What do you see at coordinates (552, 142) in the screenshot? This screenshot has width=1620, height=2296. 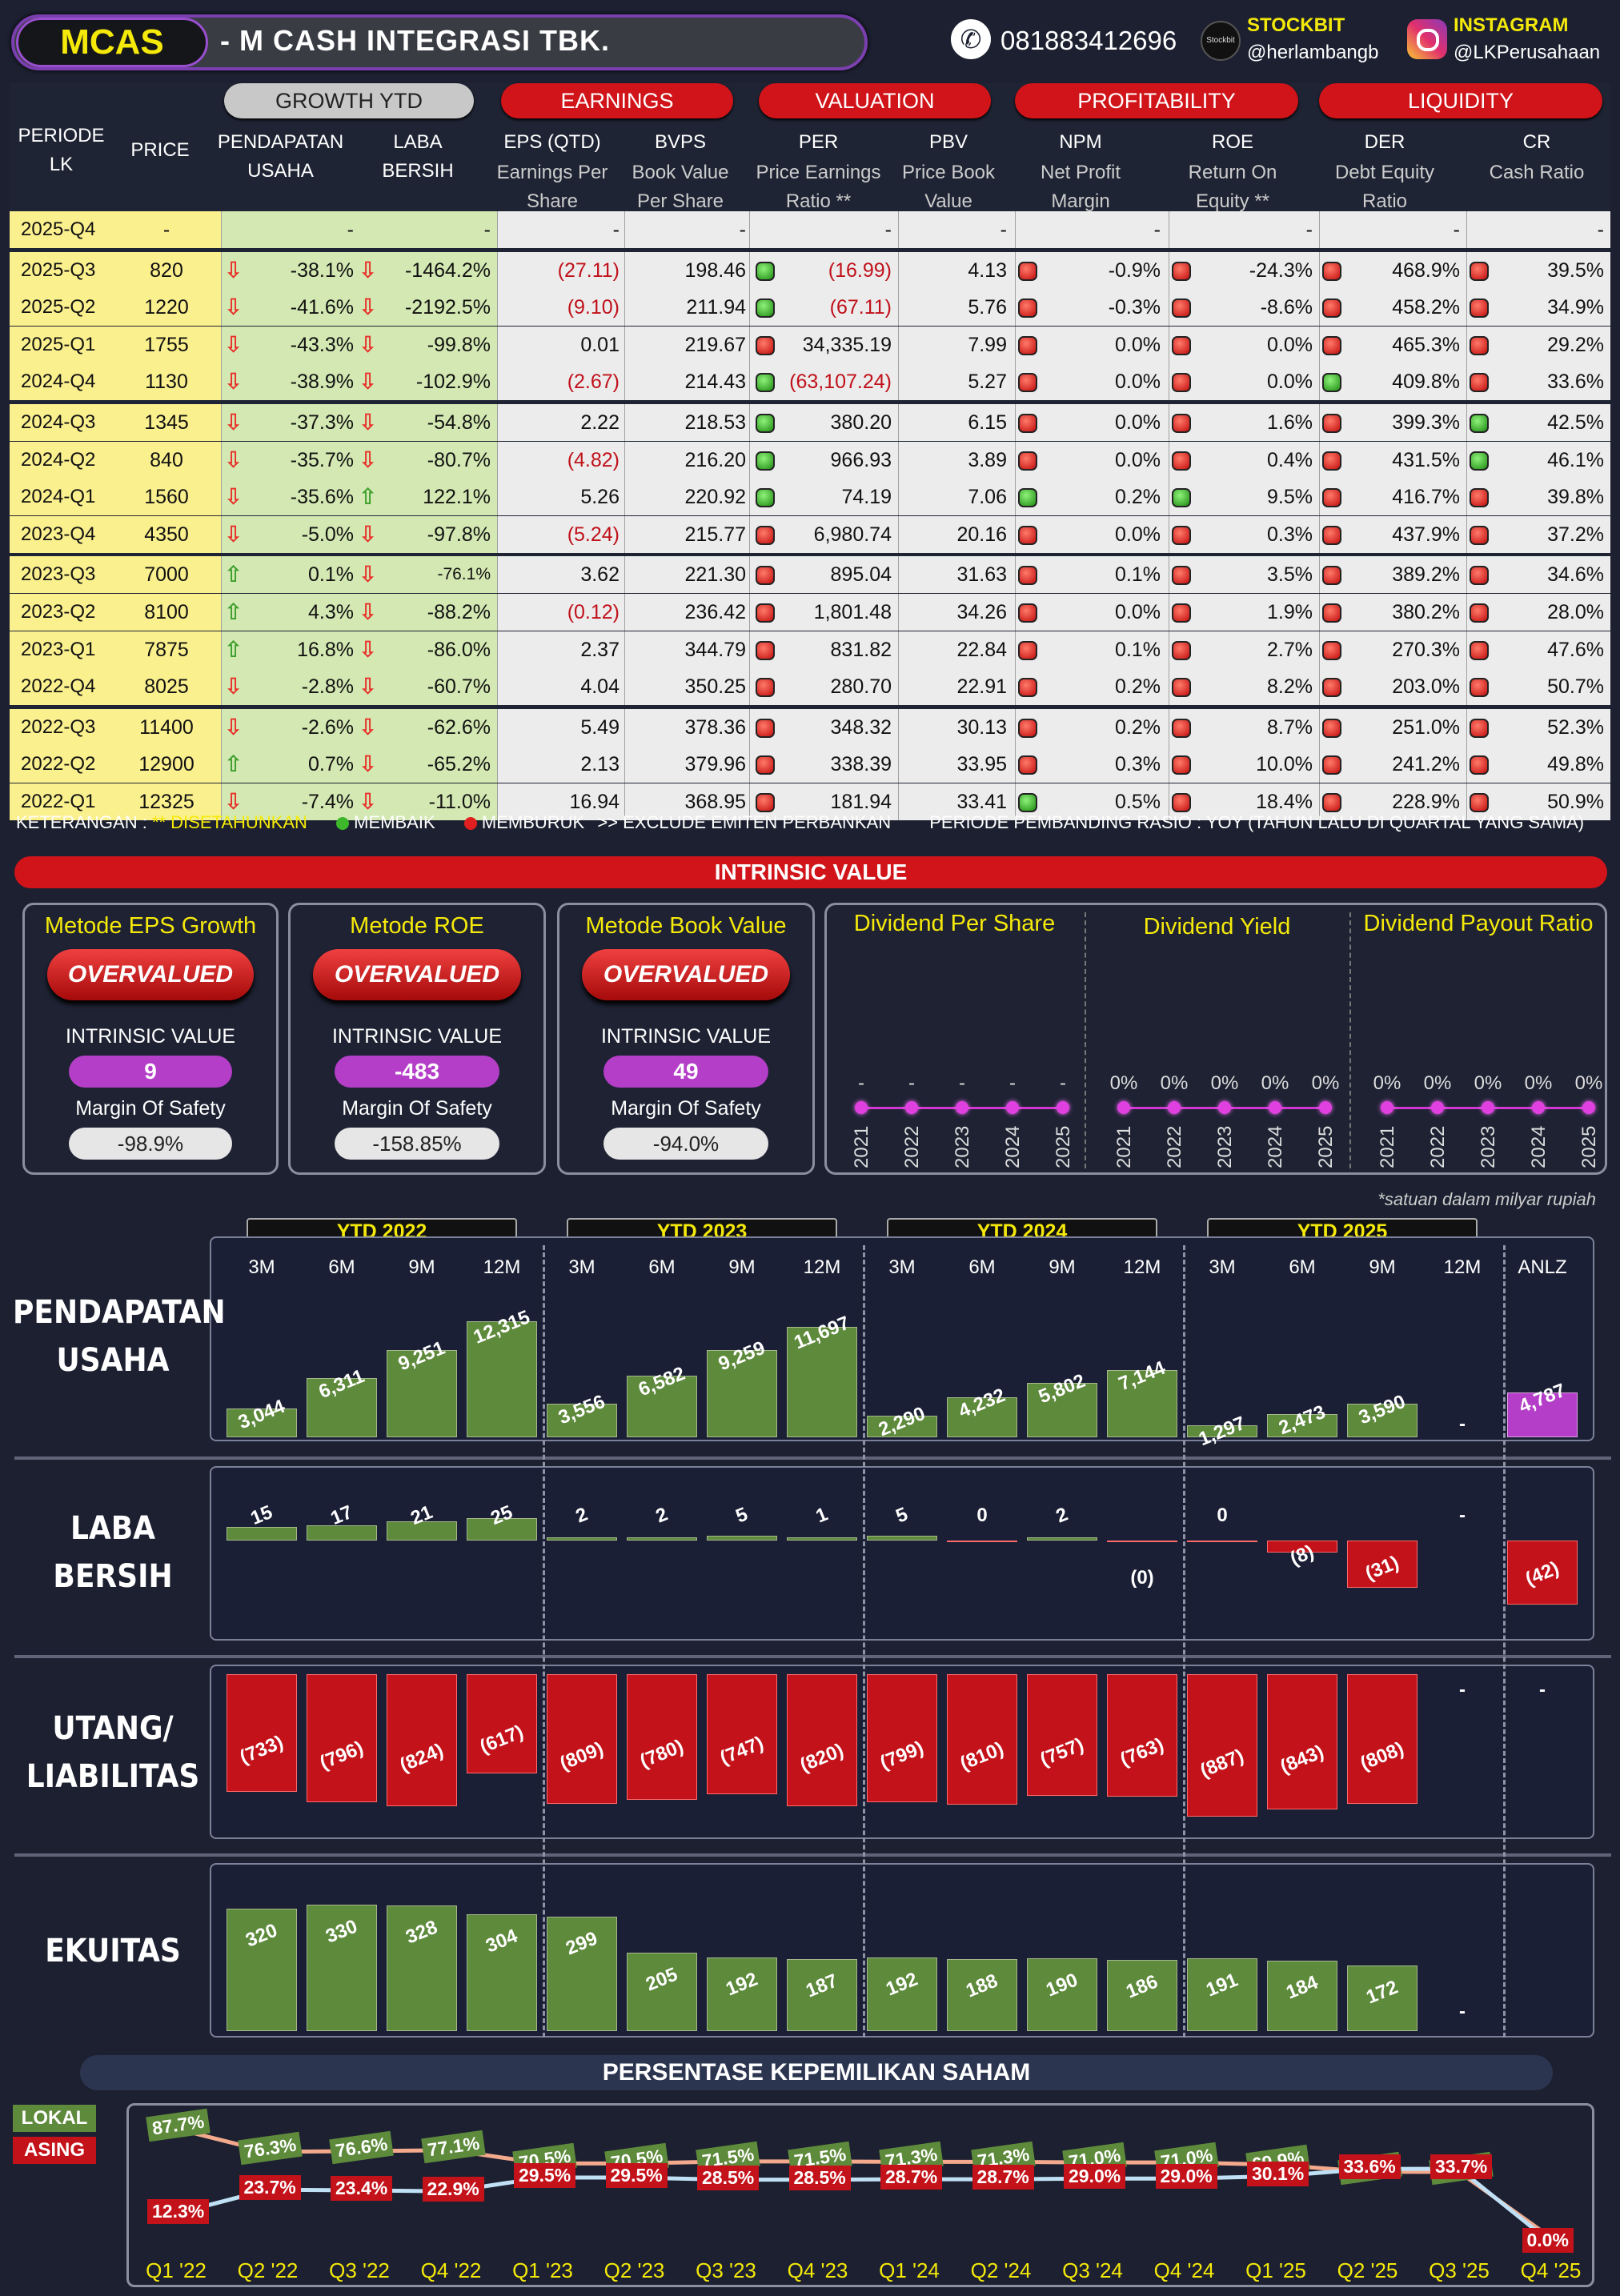 I see `col-eps: EPS (QTD)` at bounding box center [552, 142].